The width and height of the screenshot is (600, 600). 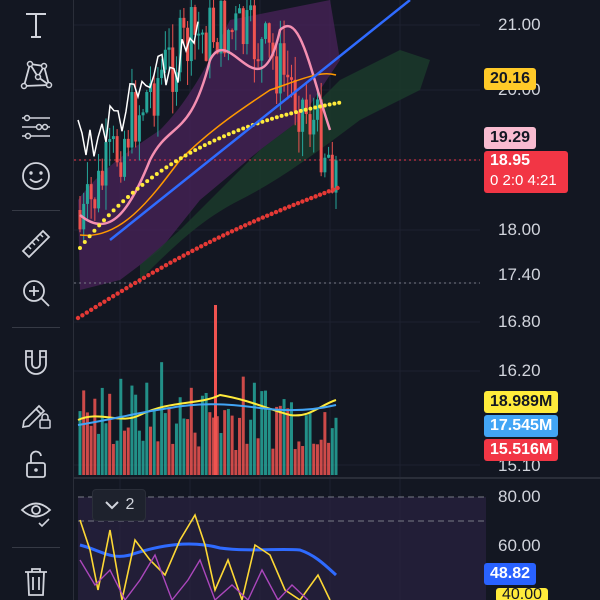 What do you see at coordinates (519, 229) in the screenshot?
I see `price-axis-label: 18.00` at bounding box center [519, 229].